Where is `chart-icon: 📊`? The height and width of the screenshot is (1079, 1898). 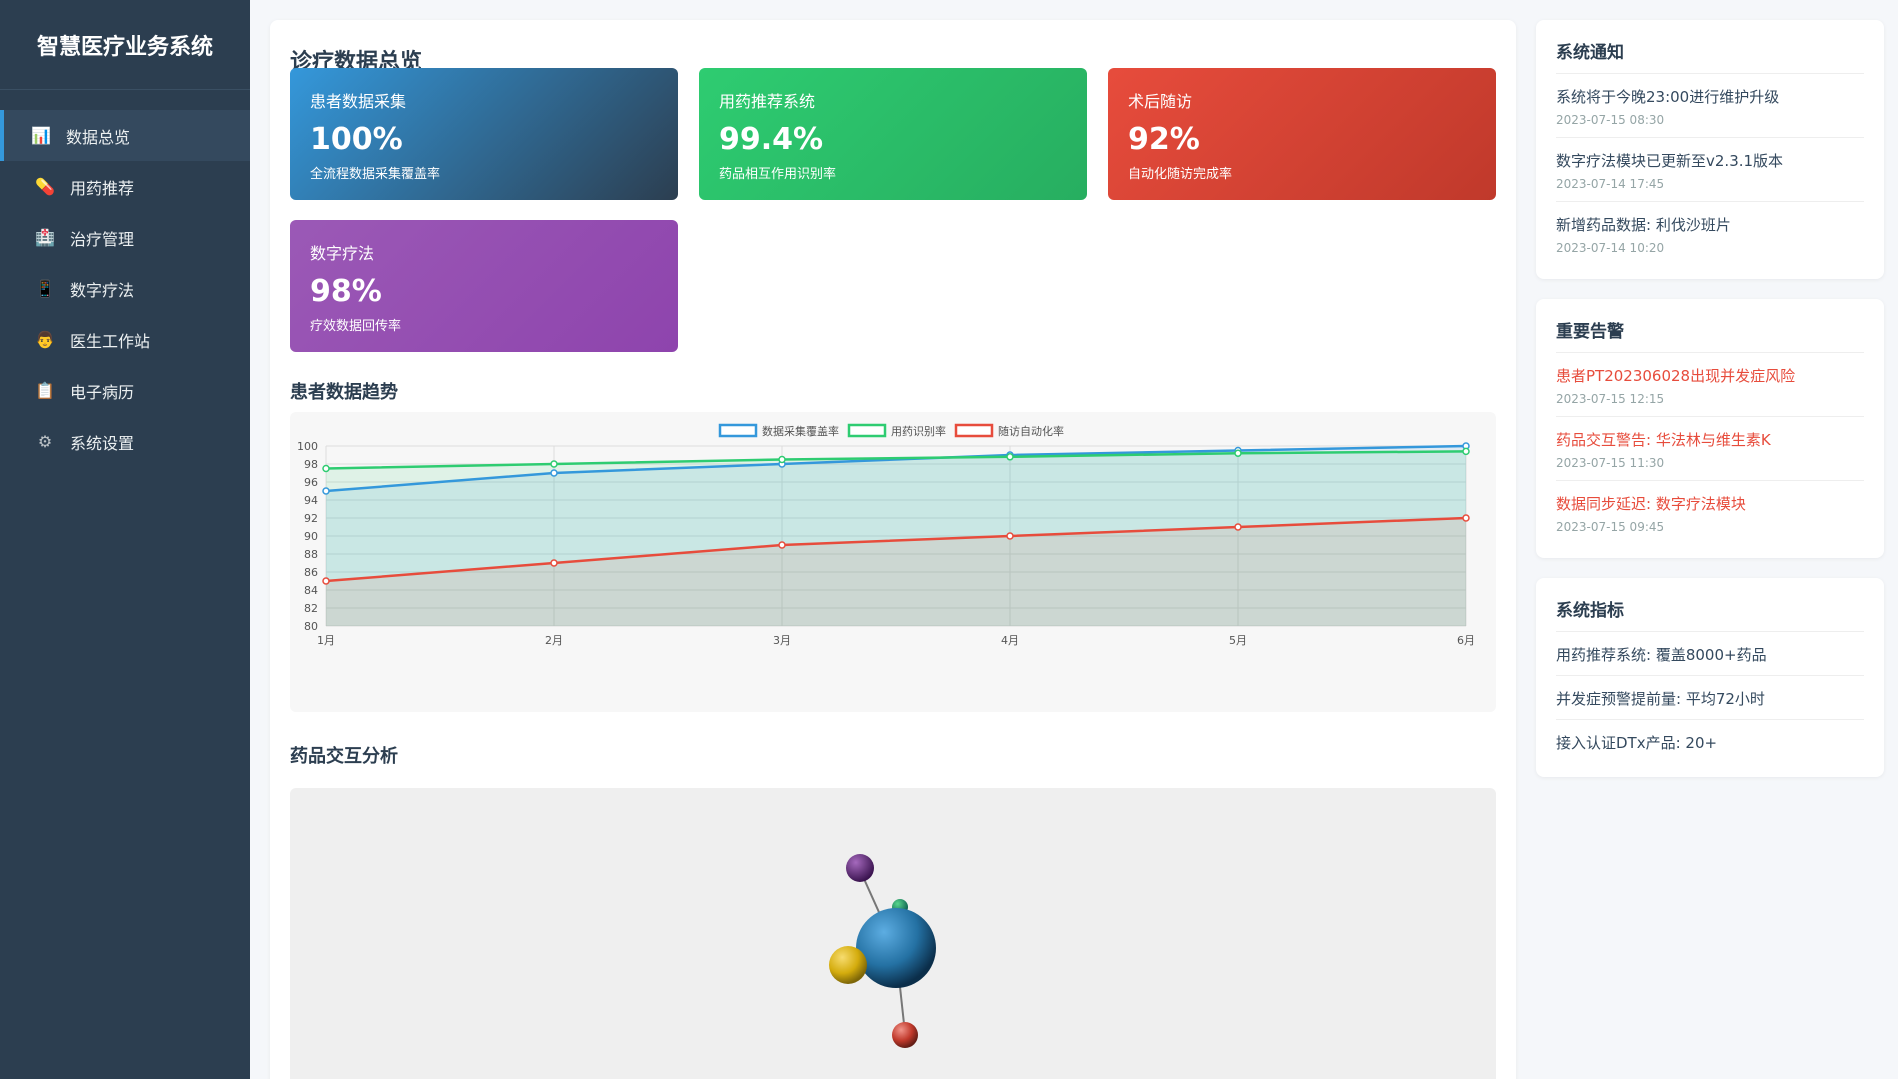
chart-icon: 📊 is located at coordinates (41, 135).